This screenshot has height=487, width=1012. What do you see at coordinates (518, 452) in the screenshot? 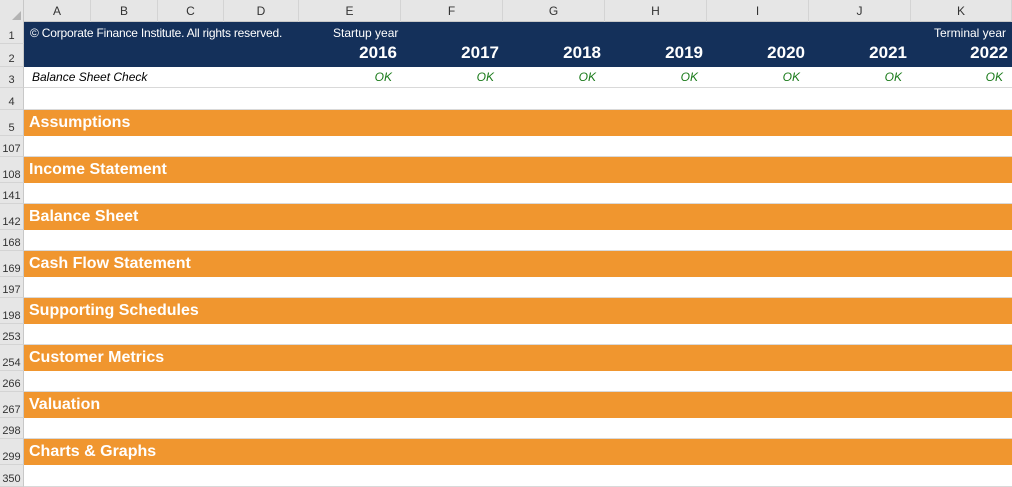
I see `section-band-charts-graphs` at bounding box center [518, 452].